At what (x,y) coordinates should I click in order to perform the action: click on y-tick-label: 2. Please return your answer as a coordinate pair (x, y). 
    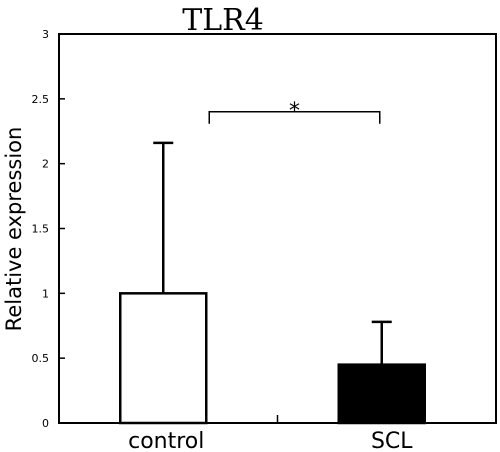
    Looking at the image, I should click on (45, 164).